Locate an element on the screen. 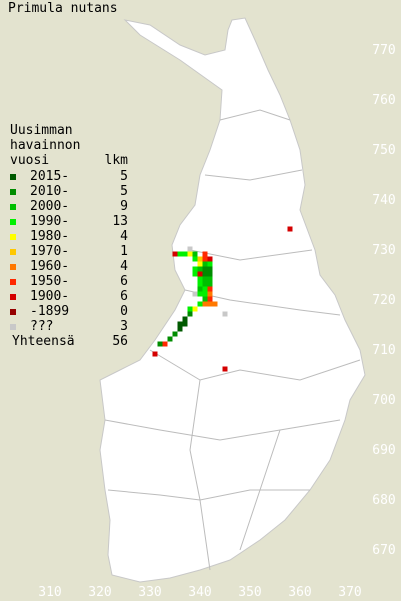 Image resolution: width=401 pixels, height=601 pixels. legend-count: 0 is located at coordinates (124, 311).